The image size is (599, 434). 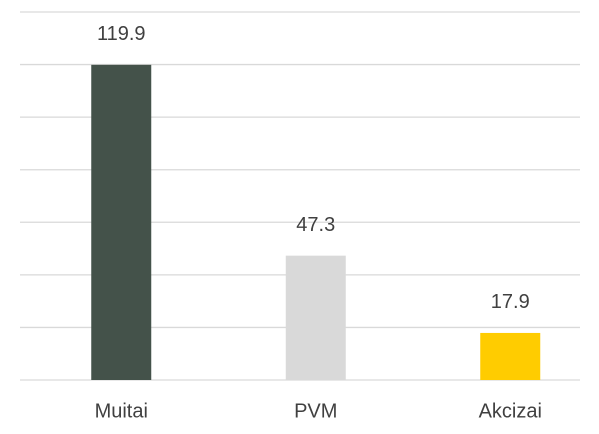 I want to click on x-tick-label: PVM, so click(x=315, y=411).